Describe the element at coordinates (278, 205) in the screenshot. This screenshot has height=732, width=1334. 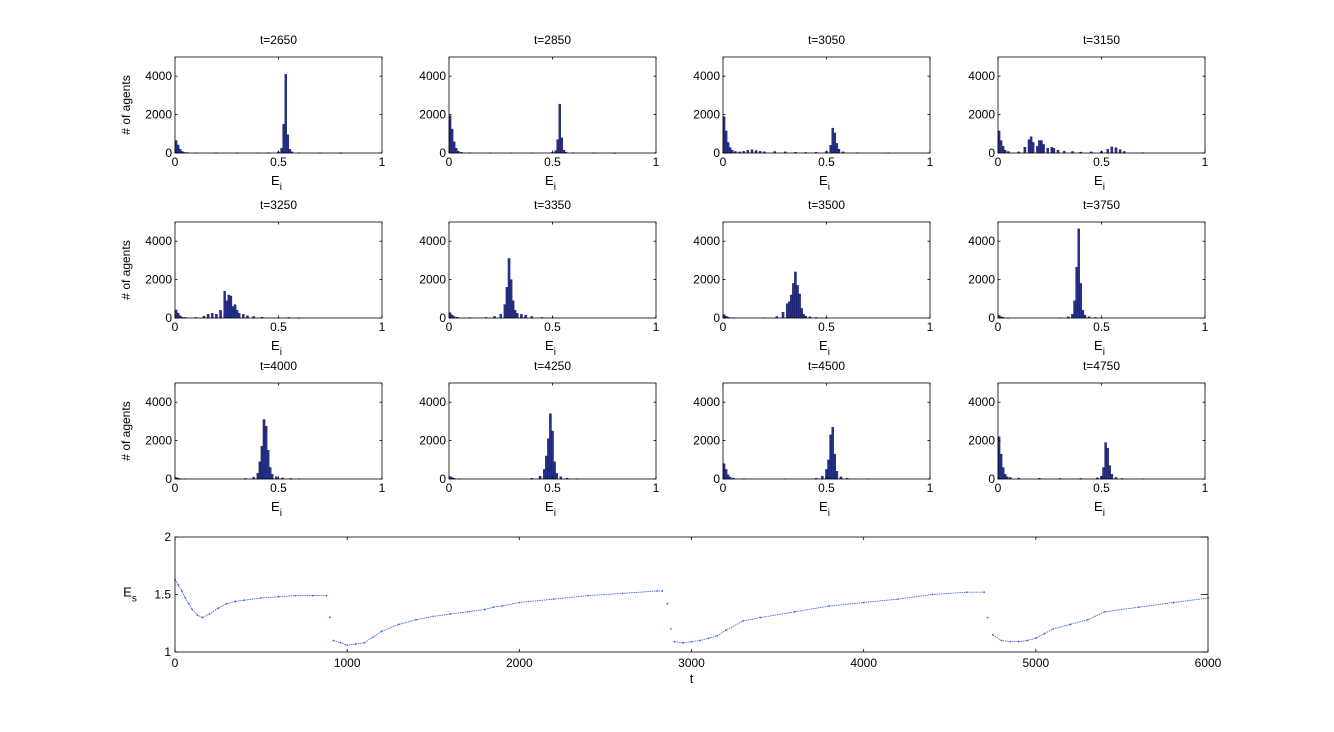
I see `panel-title: t=3250` at that location.